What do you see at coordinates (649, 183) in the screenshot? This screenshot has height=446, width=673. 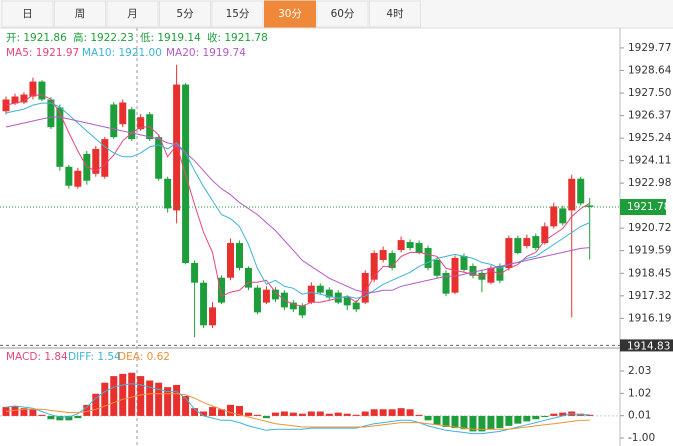 I see `y-tick-label: 1922.98` at bounding box center [649, 183].